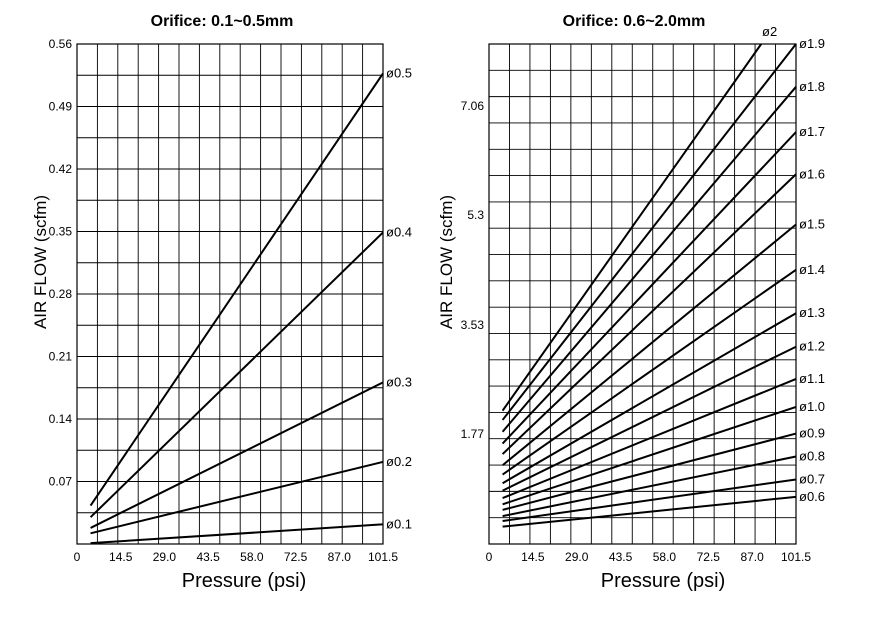  I want to click on series-label: ø1.9, so click(812, 43).